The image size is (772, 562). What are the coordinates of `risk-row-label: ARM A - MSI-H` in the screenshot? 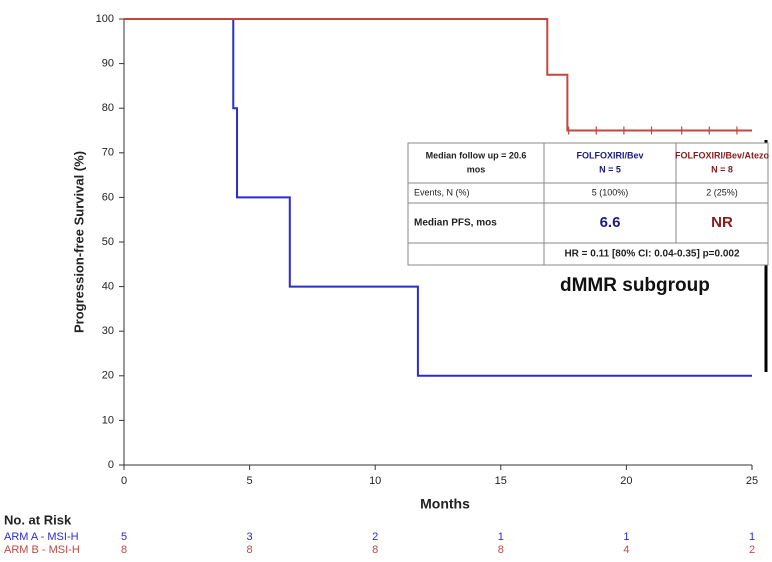 It's located at (41, 537).